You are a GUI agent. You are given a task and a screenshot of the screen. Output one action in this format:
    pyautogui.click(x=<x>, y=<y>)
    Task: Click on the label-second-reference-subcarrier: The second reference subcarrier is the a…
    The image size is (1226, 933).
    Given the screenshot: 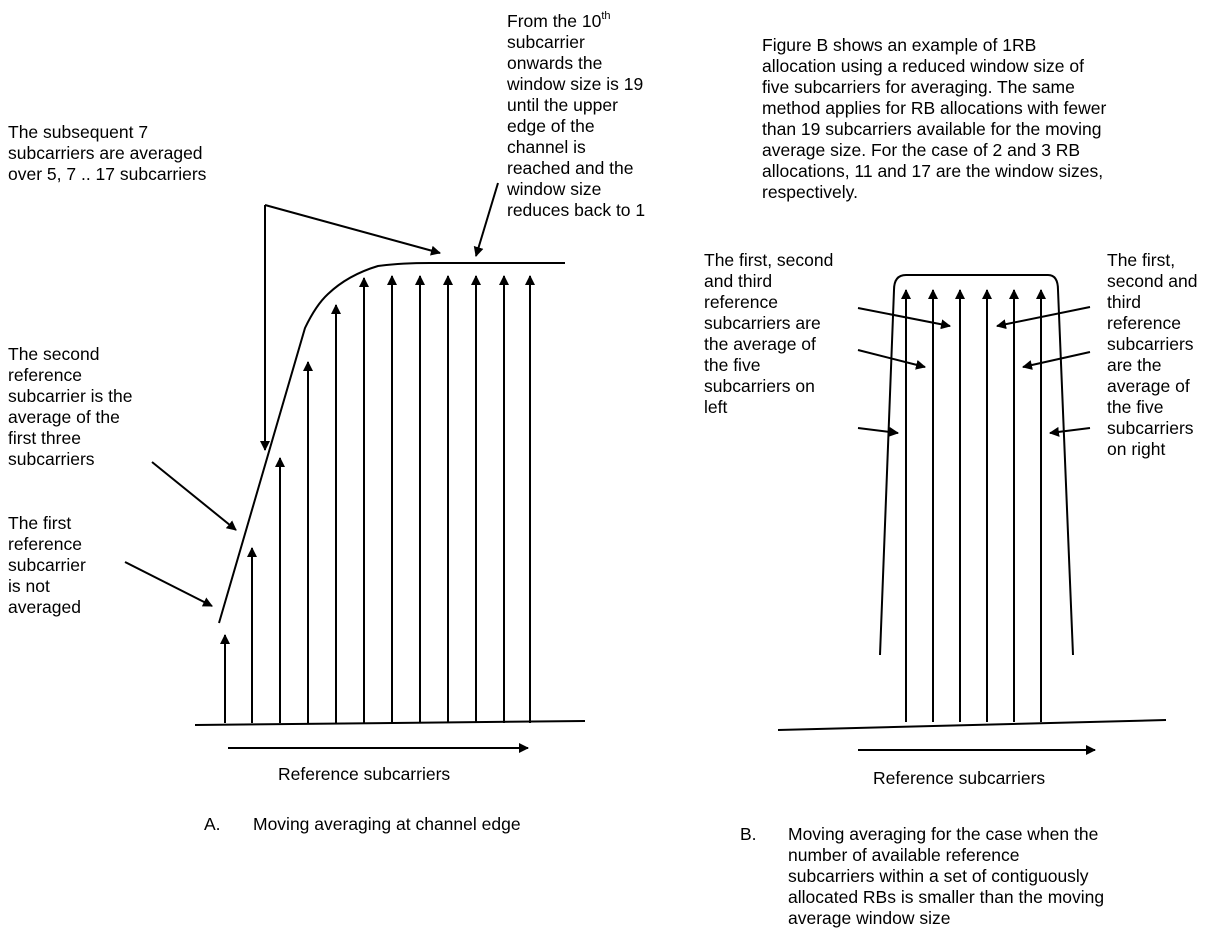 What is the action you would take?
    pyautogui.click(x=70, y=406)
    